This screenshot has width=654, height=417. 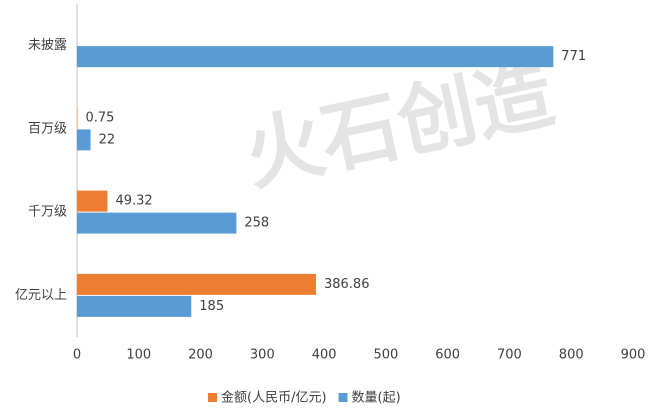 What do you see at coordinates (200, 355) in the screenshot?
I see `x-tick-label: 200` at bounding box center [200, 355].